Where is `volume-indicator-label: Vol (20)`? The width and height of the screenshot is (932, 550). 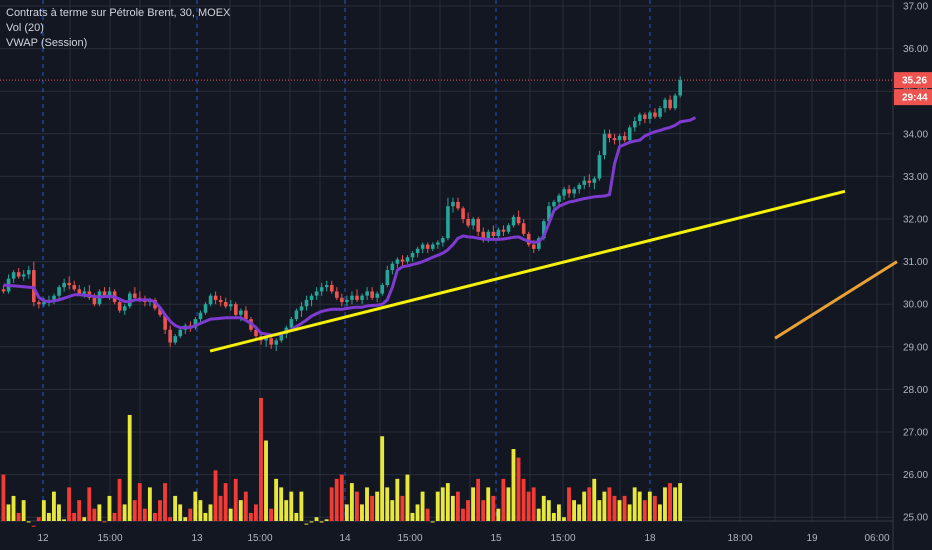 volume-indicator-label: Vol (20) is located at coordinates (25, 28).